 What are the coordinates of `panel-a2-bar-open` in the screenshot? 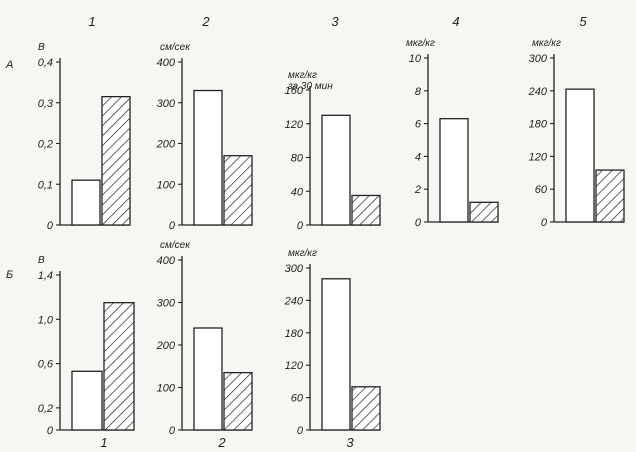 It's located at (208, 157).